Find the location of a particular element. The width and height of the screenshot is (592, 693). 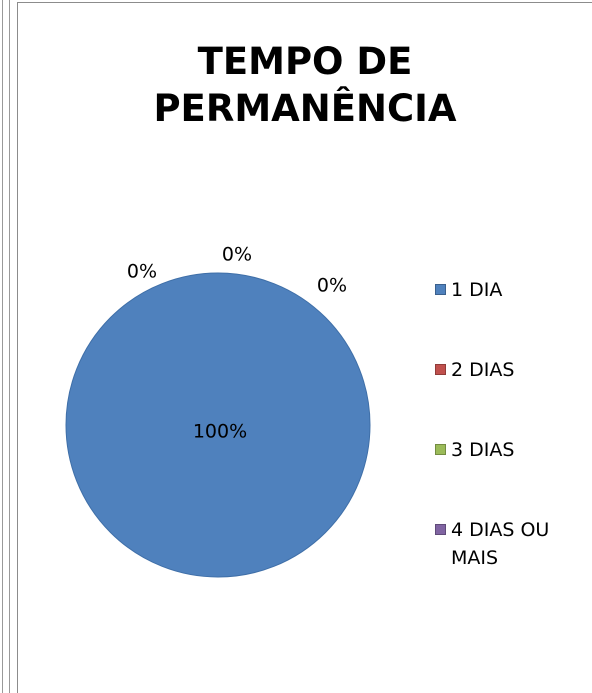

chart-title: TEMPO DE PERMANÊNCIA is located at coordinates (305, 85).